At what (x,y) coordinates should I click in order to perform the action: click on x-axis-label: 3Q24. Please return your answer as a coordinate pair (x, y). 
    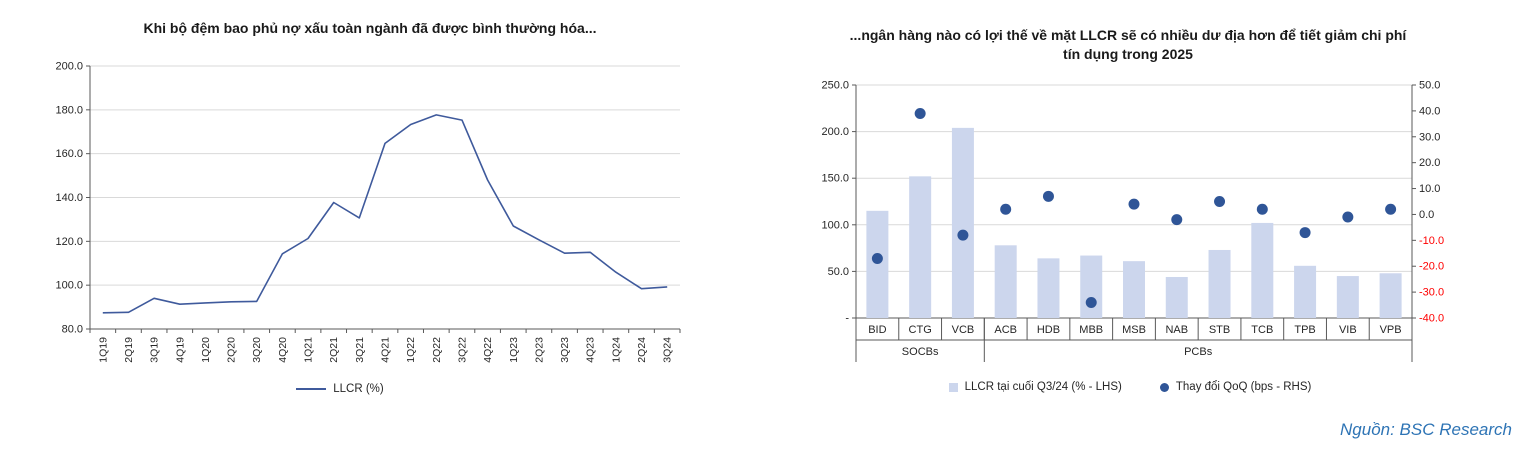
    Looking at the image, I should click on (668, 350).